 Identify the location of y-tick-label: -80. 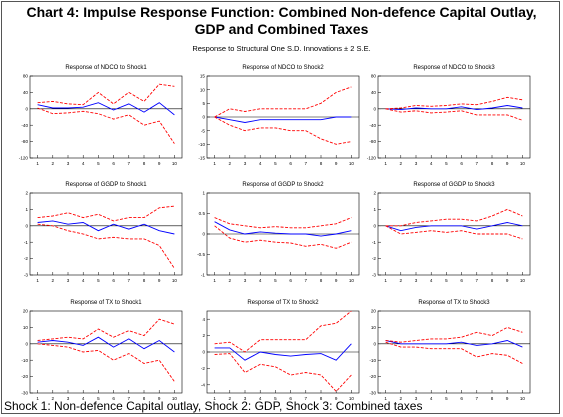
(24, 141).